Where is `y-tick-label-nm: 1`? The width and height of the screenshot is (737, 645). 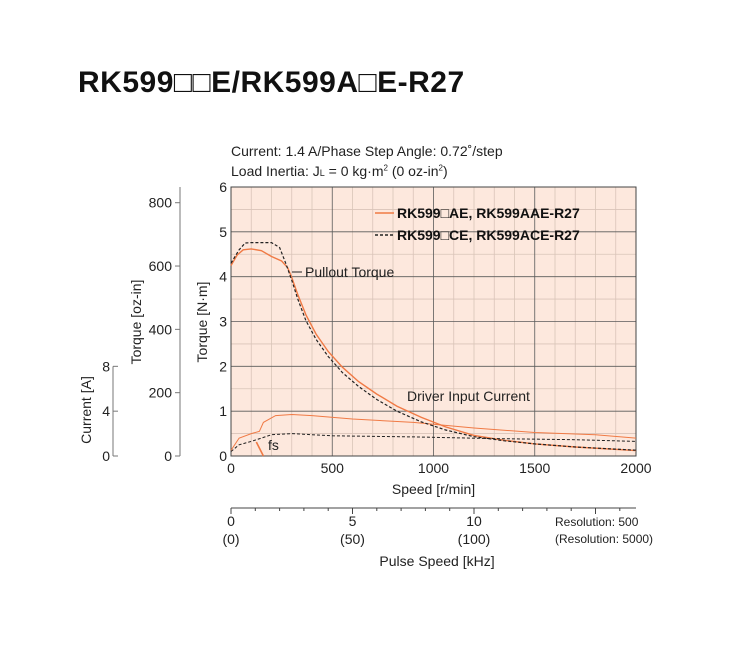 y-tick-label-nm: 1 is located at coordinates (223, 411).